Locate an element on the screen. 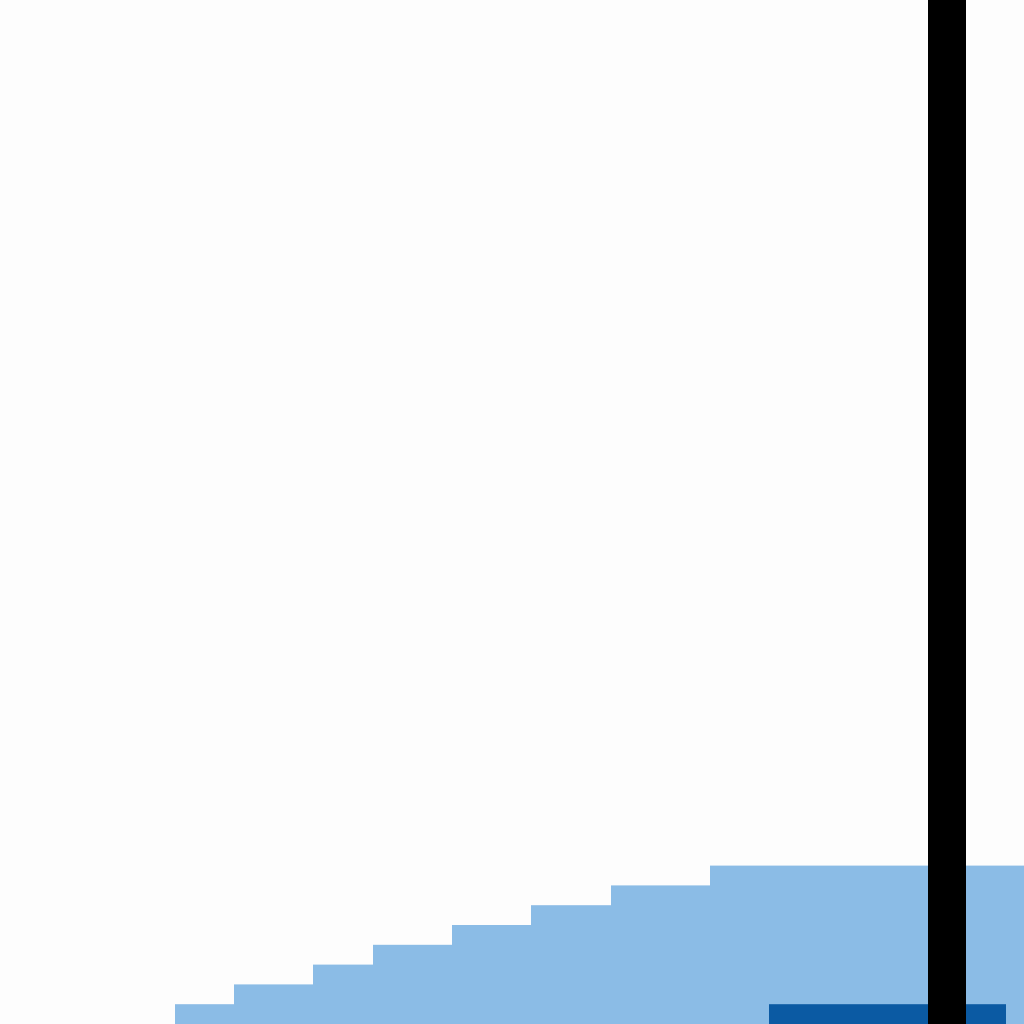  series-layer is located at coordinates (599, 944).